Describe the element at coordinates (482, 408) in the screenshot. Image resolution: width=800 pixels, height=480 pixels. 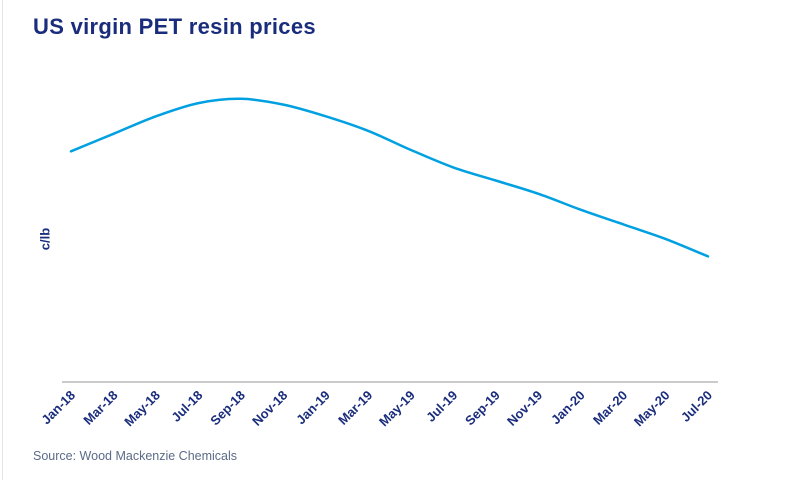
I see `x-axis-label: Sep-19` at that location.